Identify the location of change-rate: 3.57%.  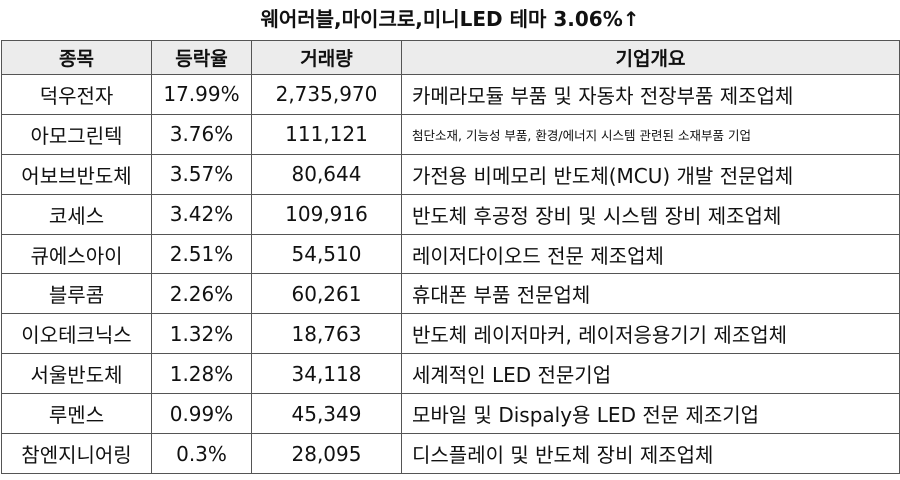
(201, 174).